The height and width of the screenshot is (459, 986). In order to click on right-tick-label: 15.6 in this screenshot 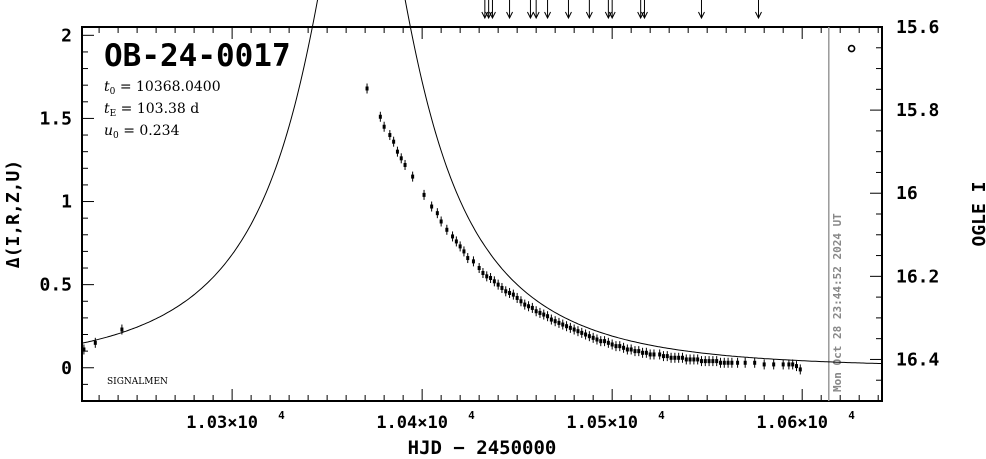, I will do `click(917, 27)`.